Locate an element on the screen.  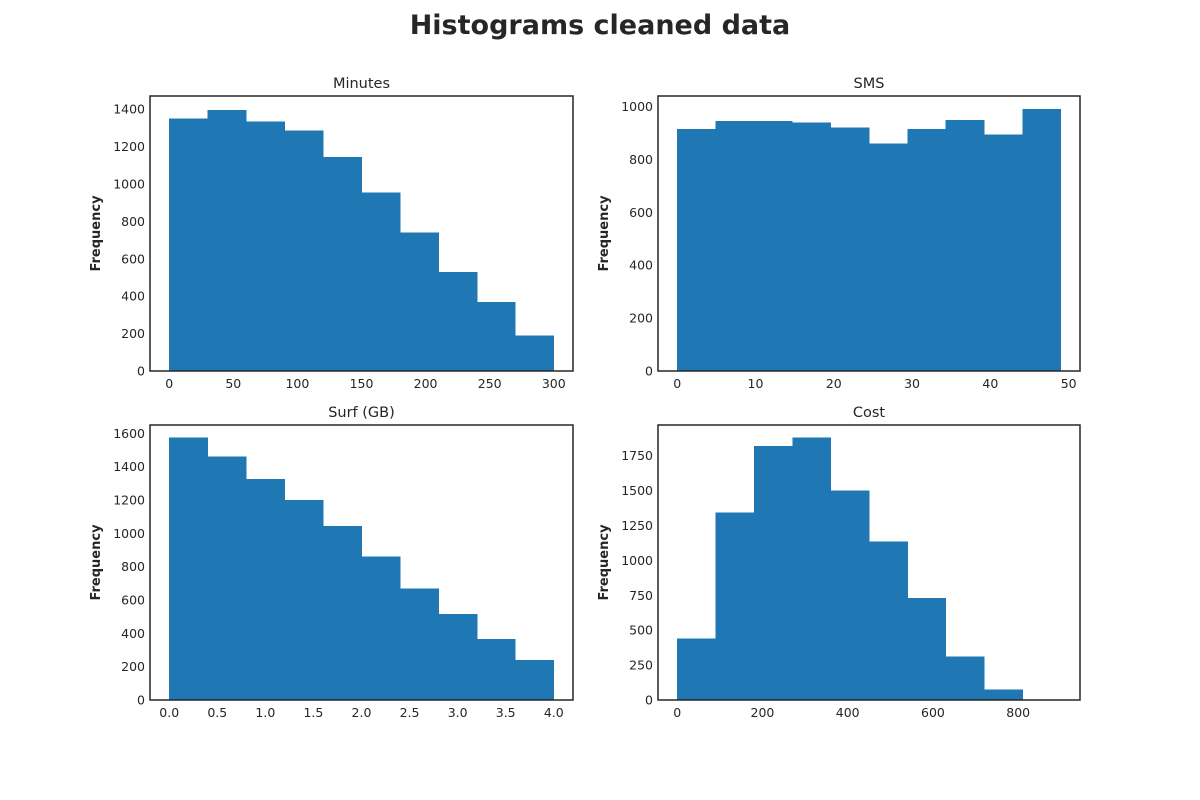
sms-x-tick-label: 10 is located at coordinates (756, 383).